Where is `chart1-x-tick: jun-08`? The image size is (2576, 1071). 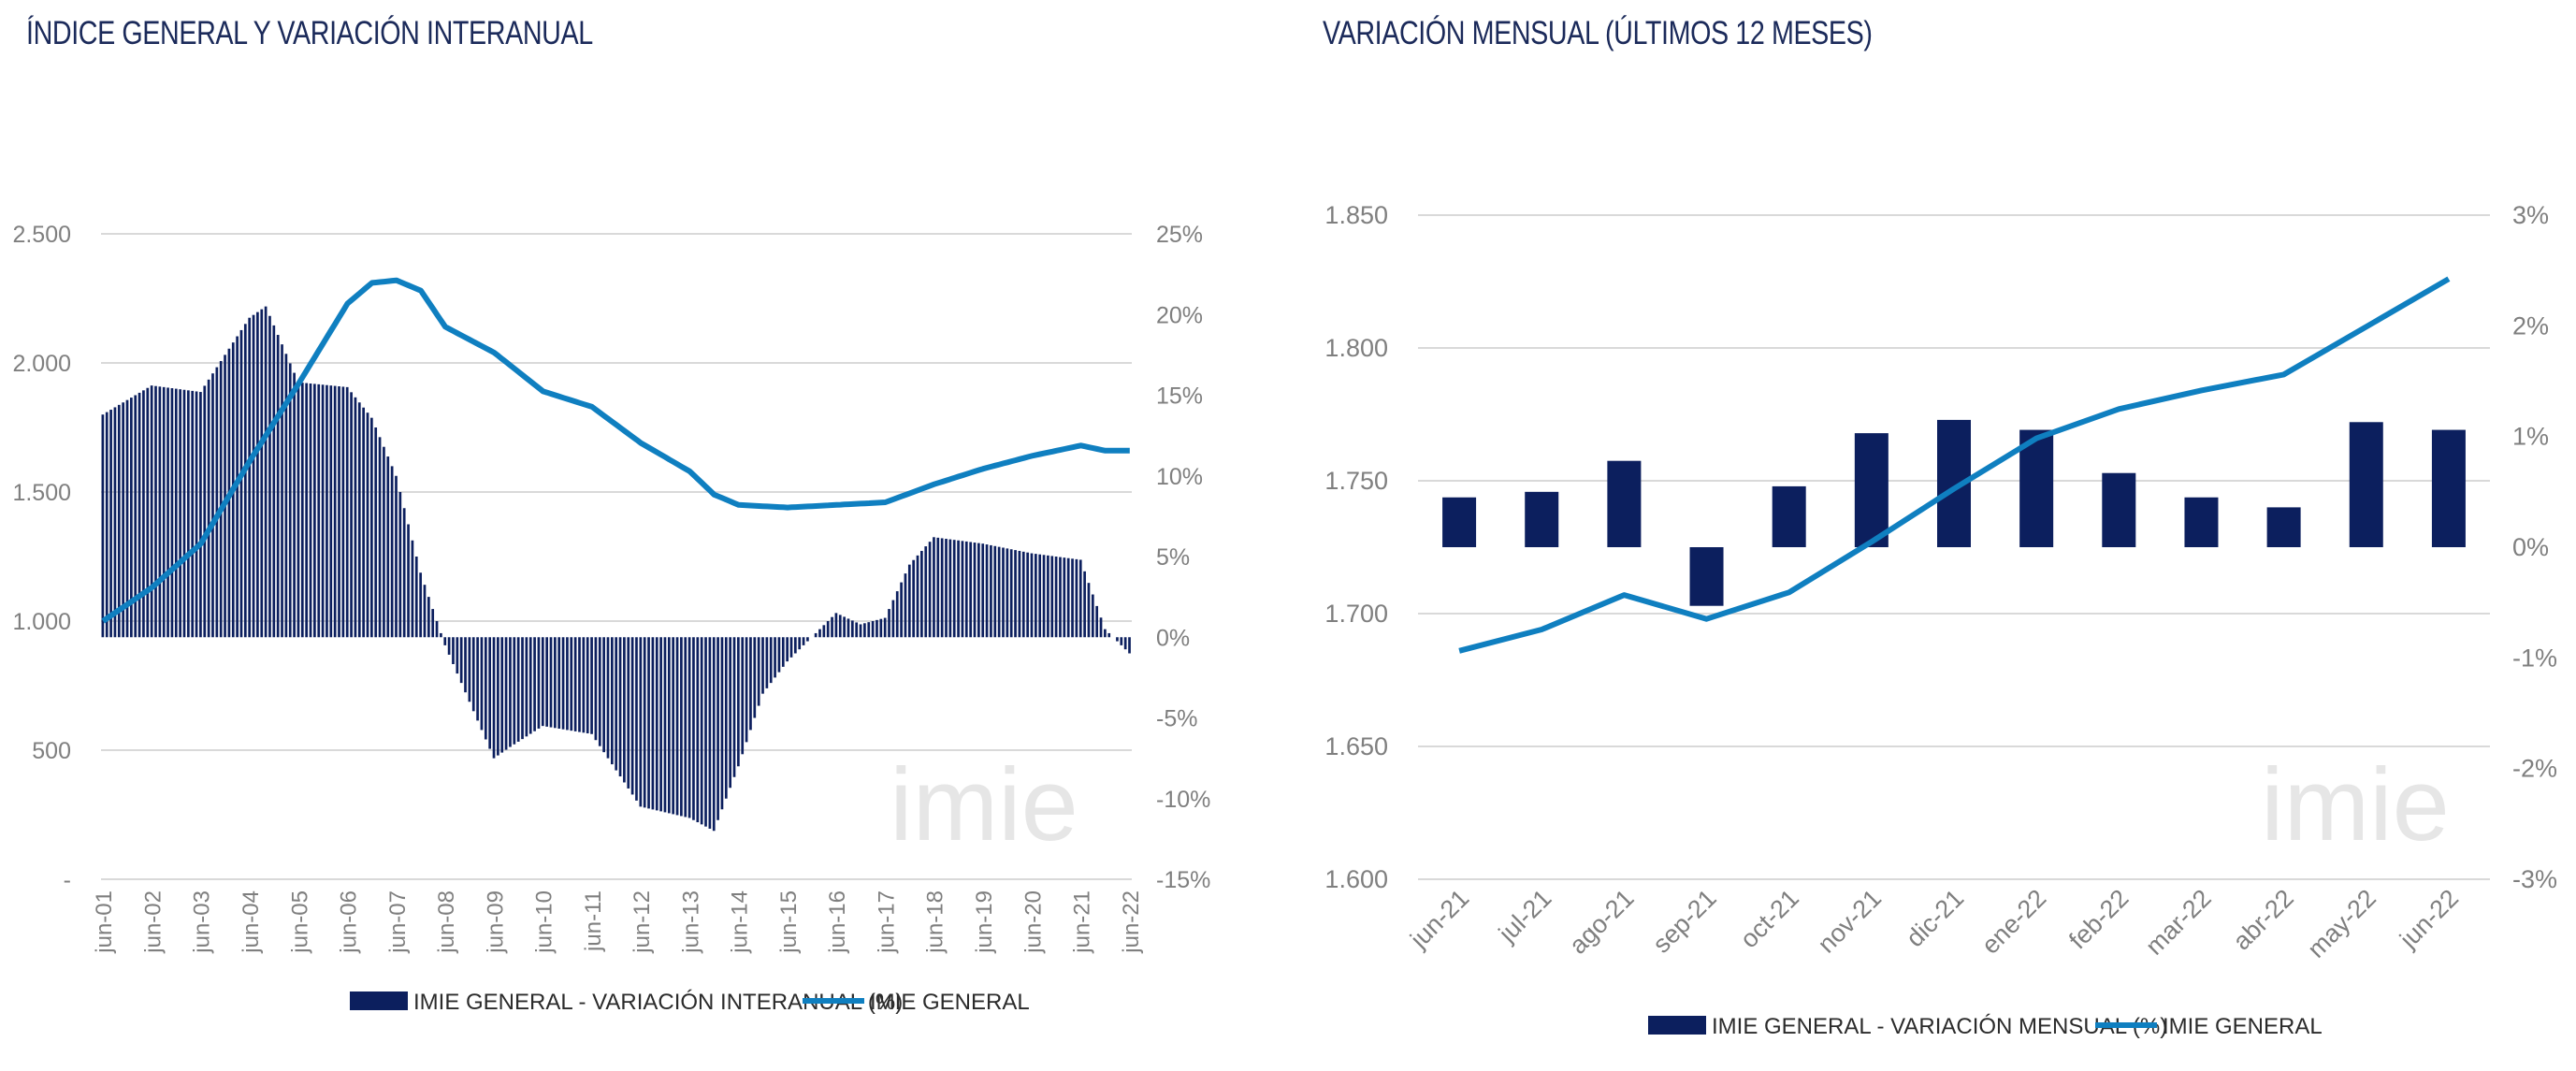
chart1-x-tick: jun-08 is located at coordinates (446, 922).